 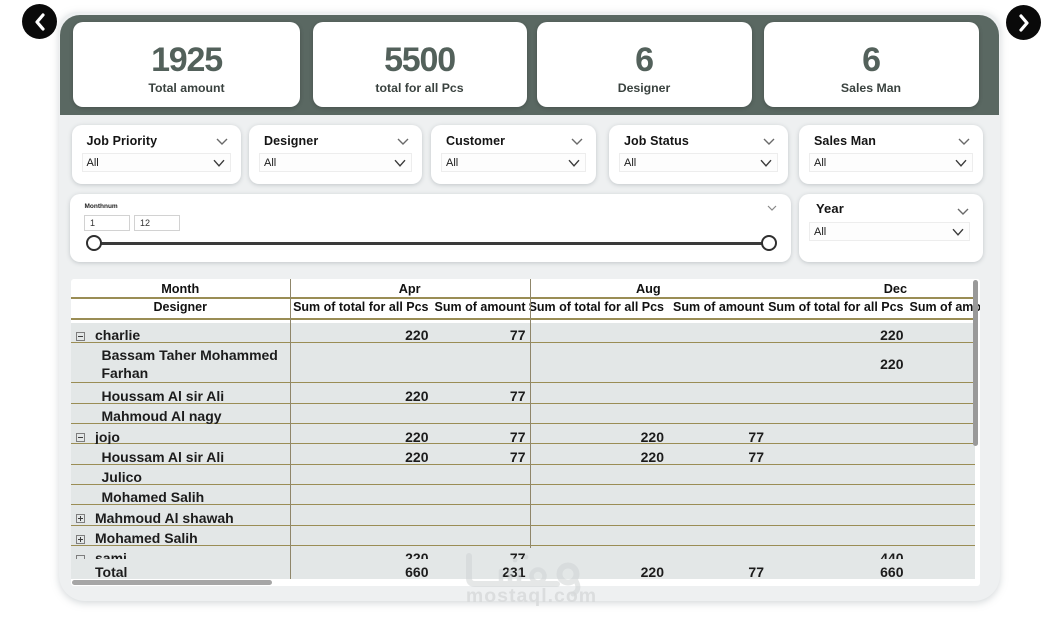 I want to click on svg-text: mostaql.com, so click(x=531, y=596).